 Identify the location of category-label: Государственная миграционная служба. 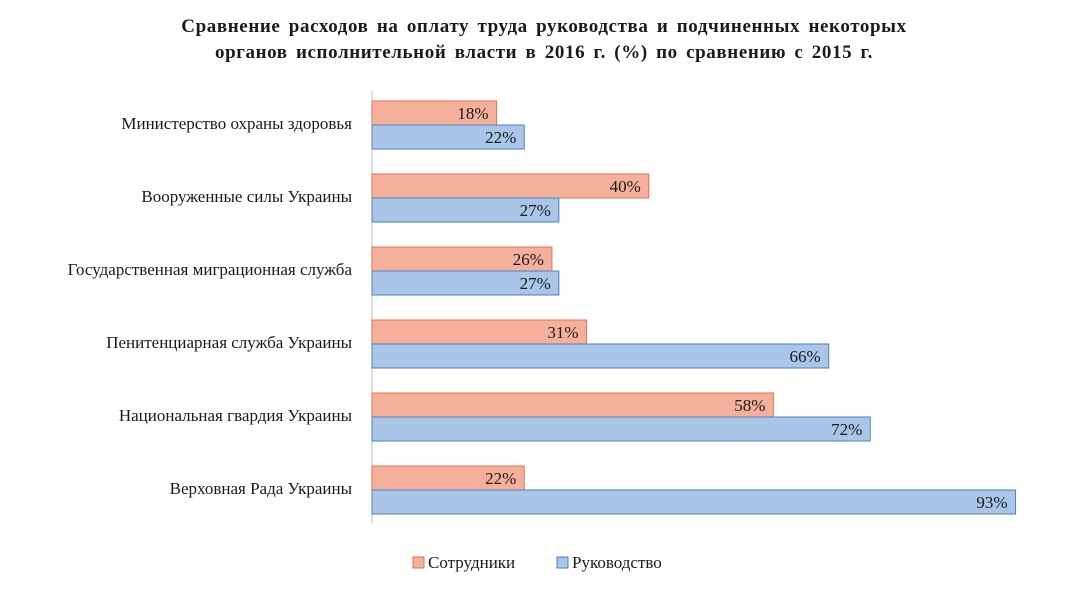
(210, 269).